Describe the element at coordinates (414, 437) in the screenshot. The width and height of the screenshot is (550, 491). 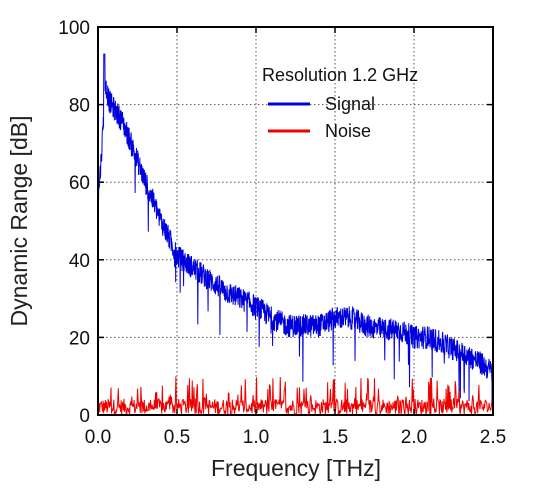
I see `x-tick-label: 2.0` at that location.